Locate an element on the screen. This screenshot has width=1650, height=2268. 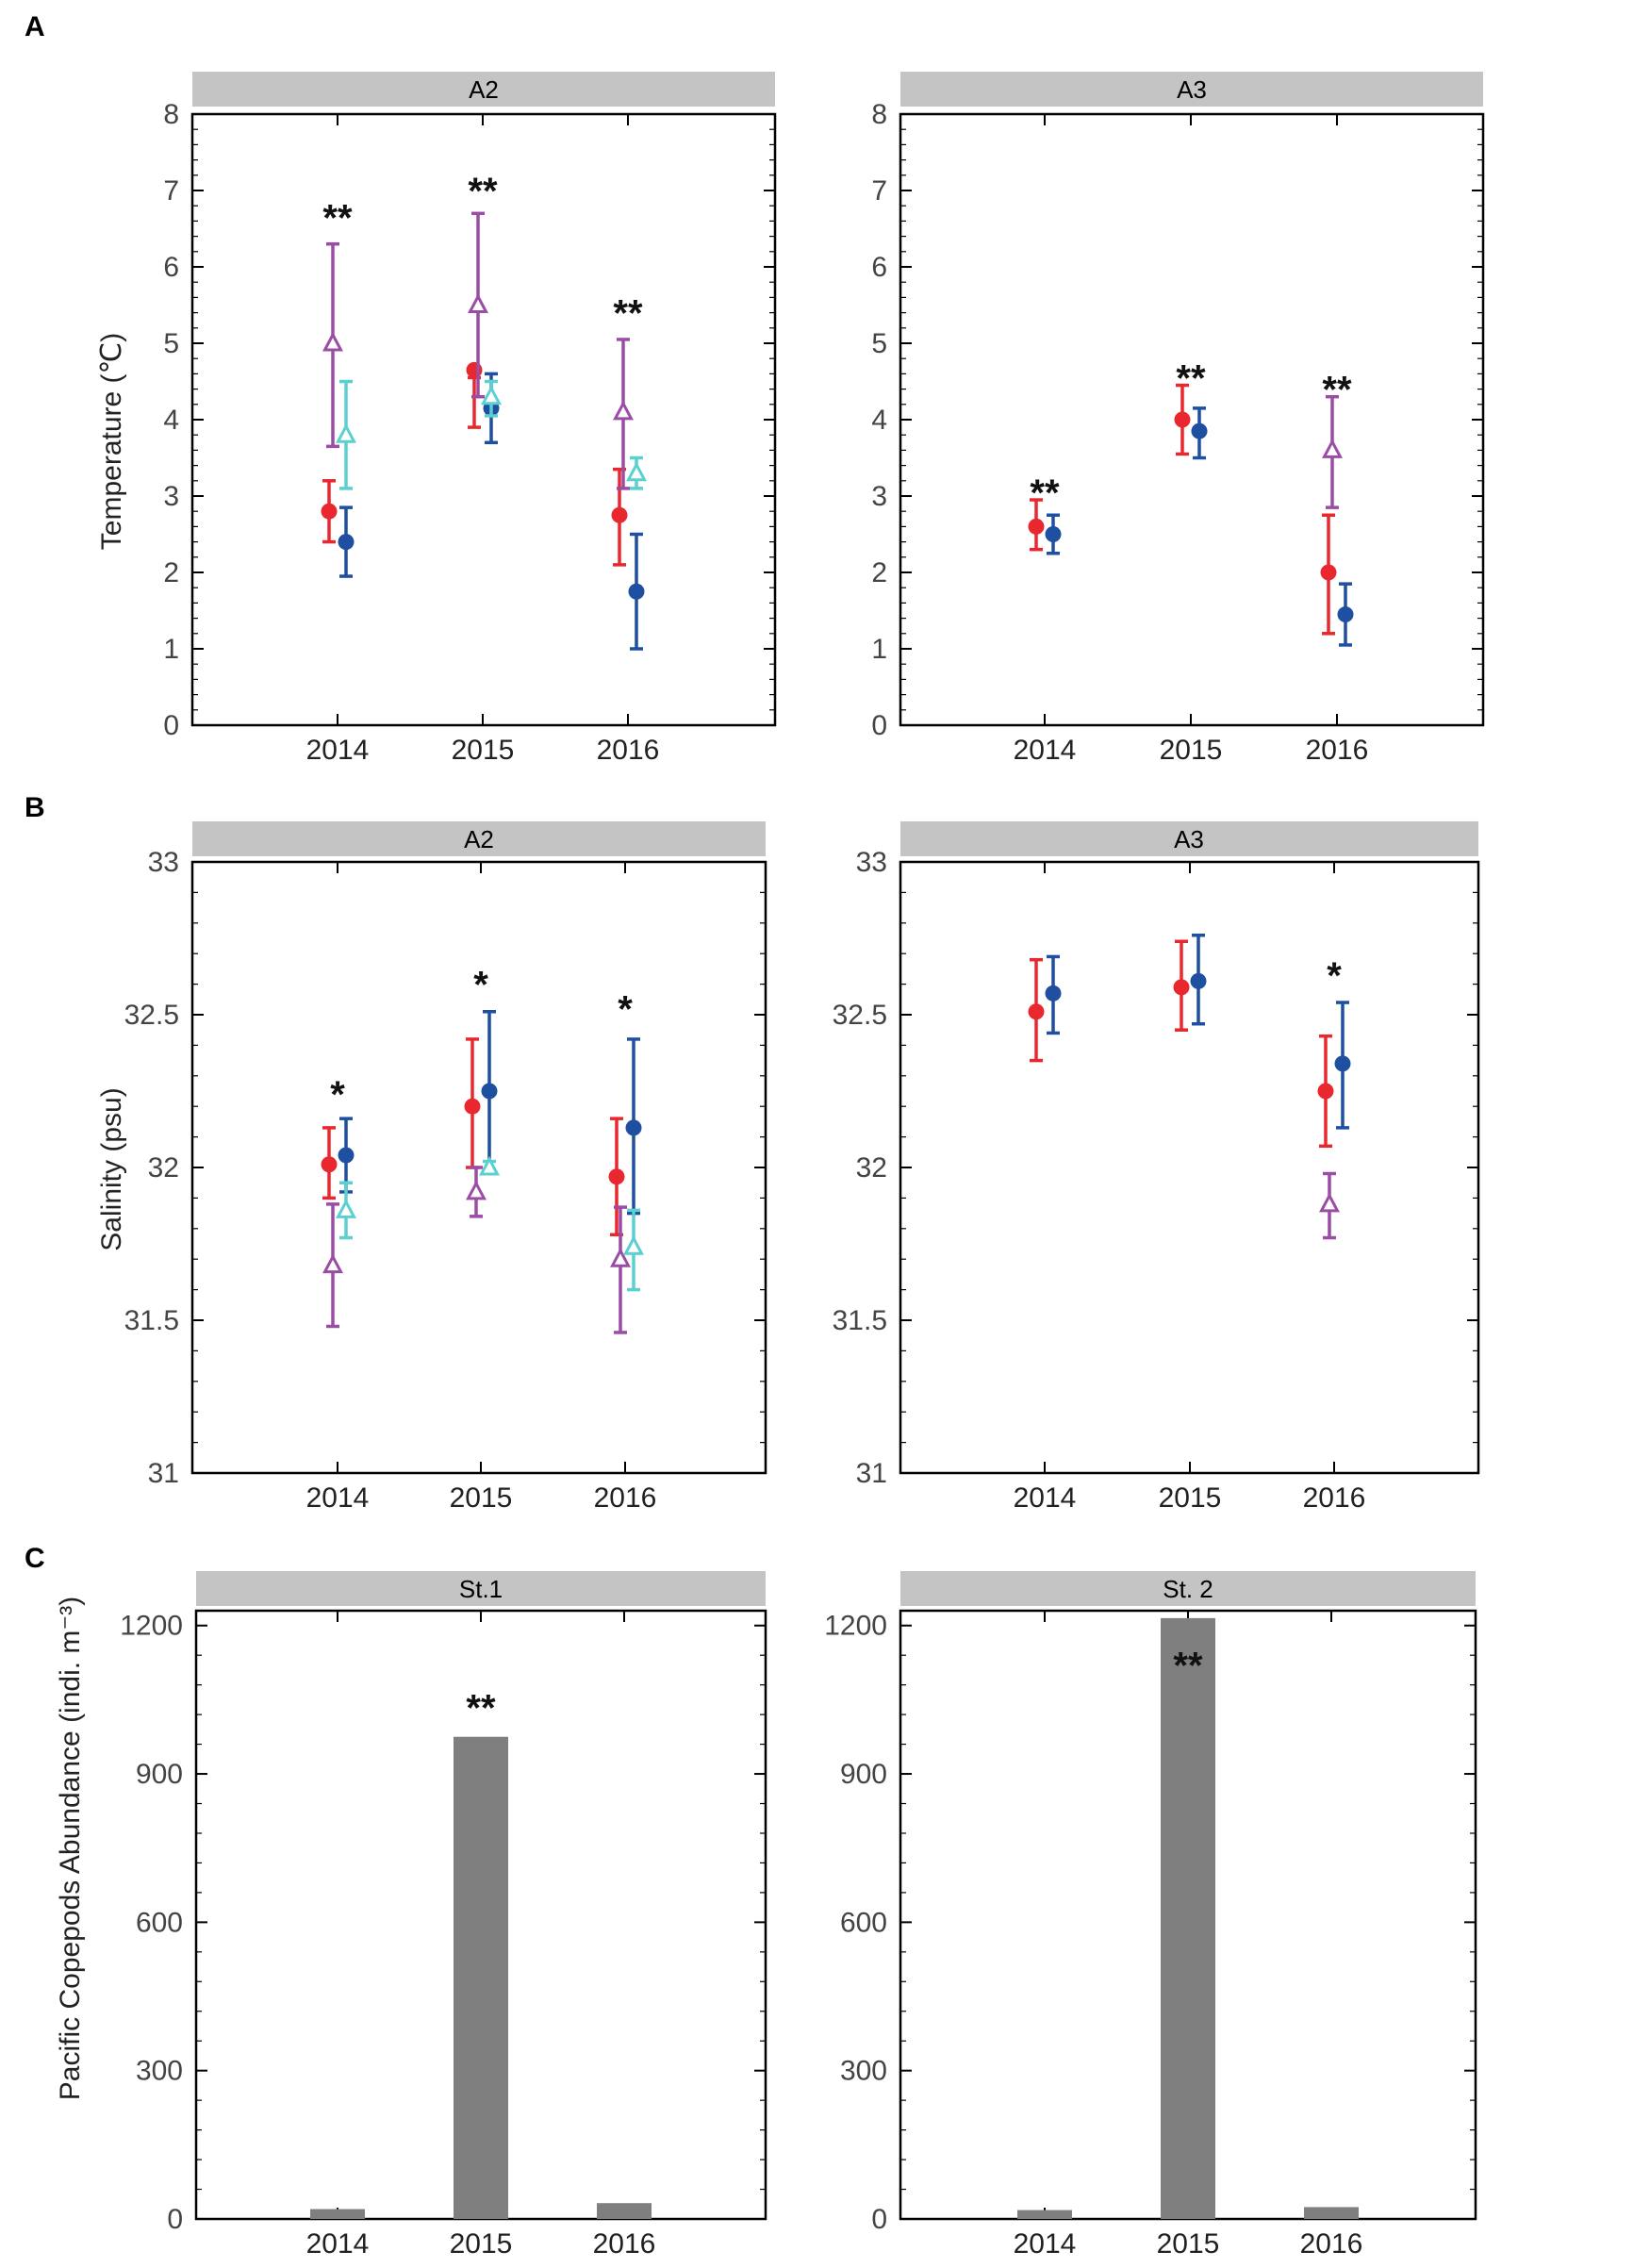
panel-label-c: C is located at coordinates (35, 1558).